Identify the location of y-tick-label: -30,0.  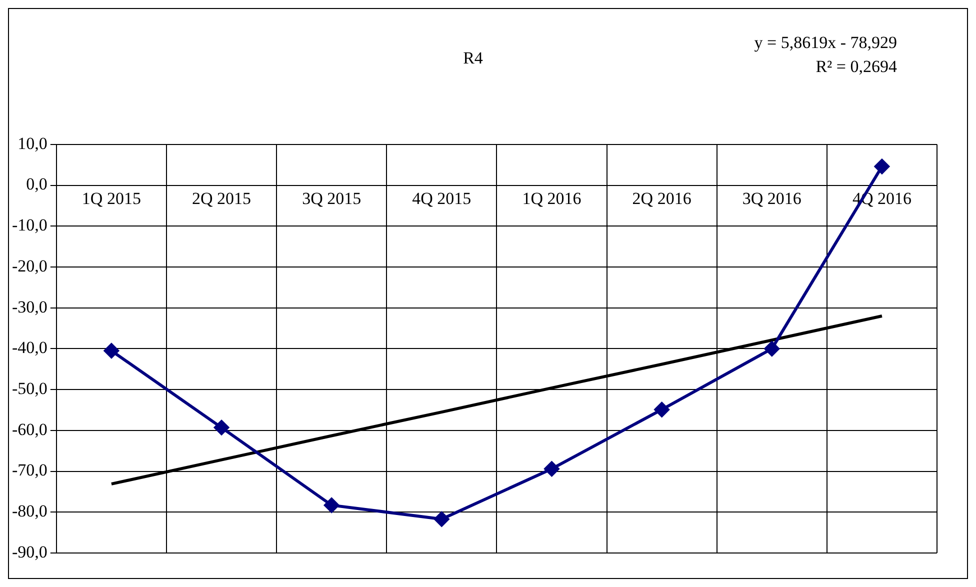
(30, 306).